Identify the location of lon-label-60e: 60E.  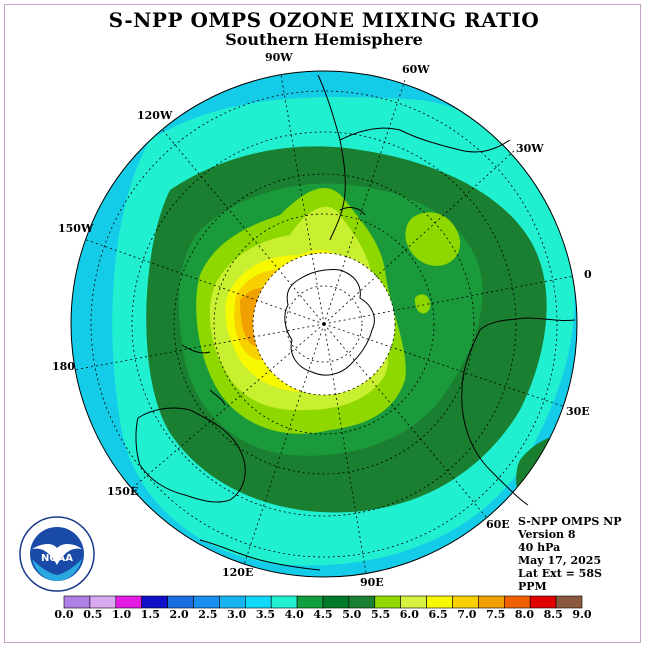
(498, 524).